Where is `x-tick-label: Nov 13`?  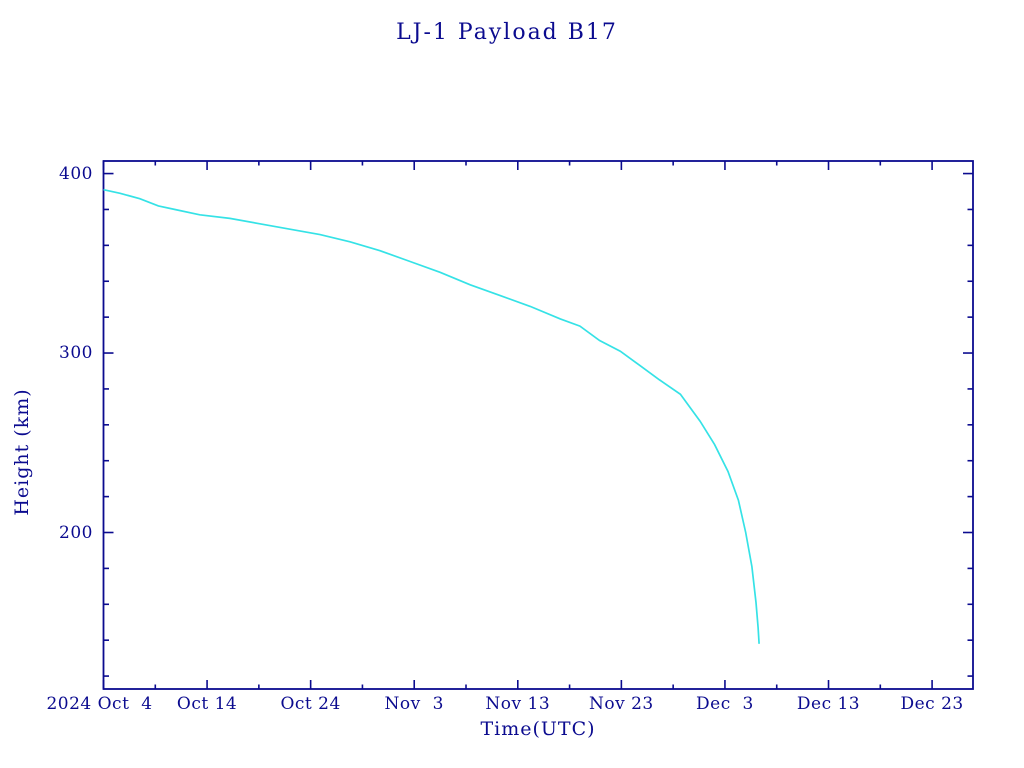 x-tick-label: Nov 13 is located at coordinates (518, 704).